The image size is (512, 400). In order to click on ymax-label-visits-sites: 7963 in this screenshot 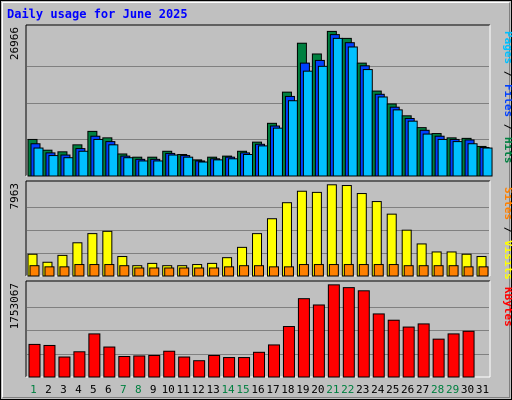, I will do `click(14, 196)`.